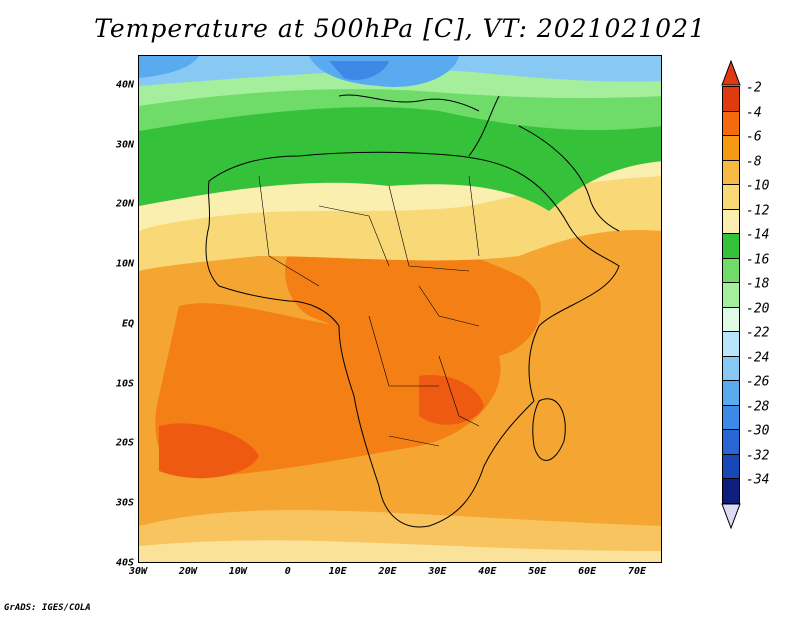 The height and width of the screenshot is (618, 800). What do you see at coordinates (758, 235) in the screenshot?
I see `colorbar-label: -14` at bounding box center [758, 235].